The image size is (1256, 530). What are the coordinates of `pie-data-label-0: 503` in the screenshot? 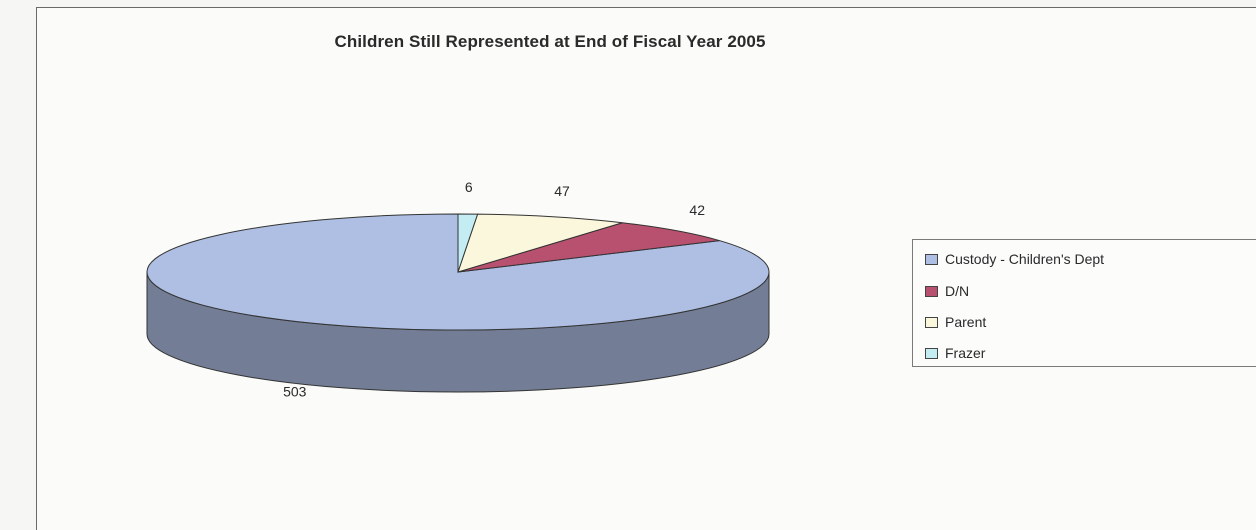 It's located at (295, 392).